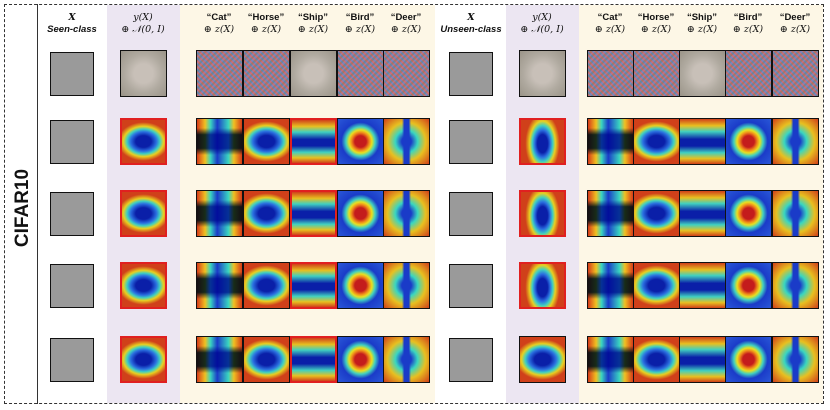 The height and width of the screenshot is (410, 830). I want to click on header-seen-x: X Seen-class, so click(72, 23).